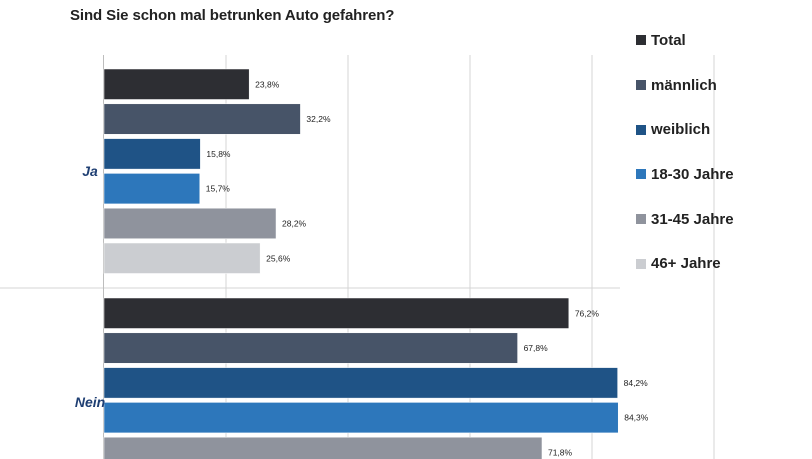 This screenshot has width=812, height=459. What do you see at coordinates (90, 171) in the screenshot?
I see `category-label: Ja` at bounding box center [90, 171].